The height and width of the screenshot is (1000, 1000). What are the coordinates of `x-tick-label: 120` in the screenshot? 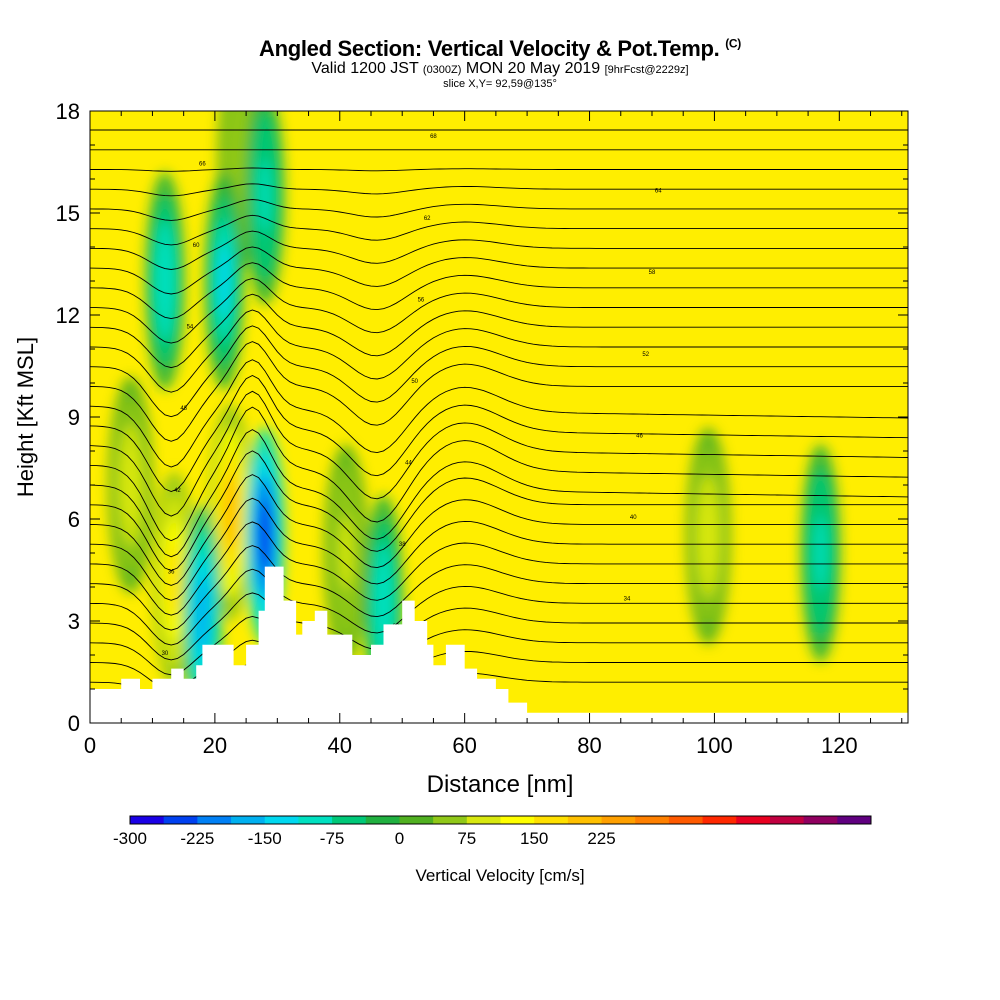 It's located at (839, 745).